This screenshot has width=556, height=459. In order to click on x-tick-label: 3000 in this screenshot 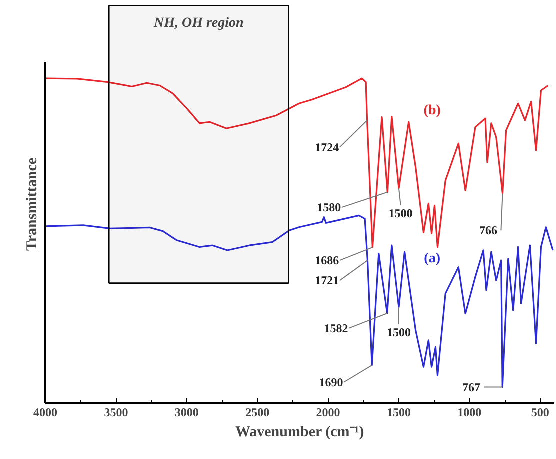, I will do `click(186, 413)`.